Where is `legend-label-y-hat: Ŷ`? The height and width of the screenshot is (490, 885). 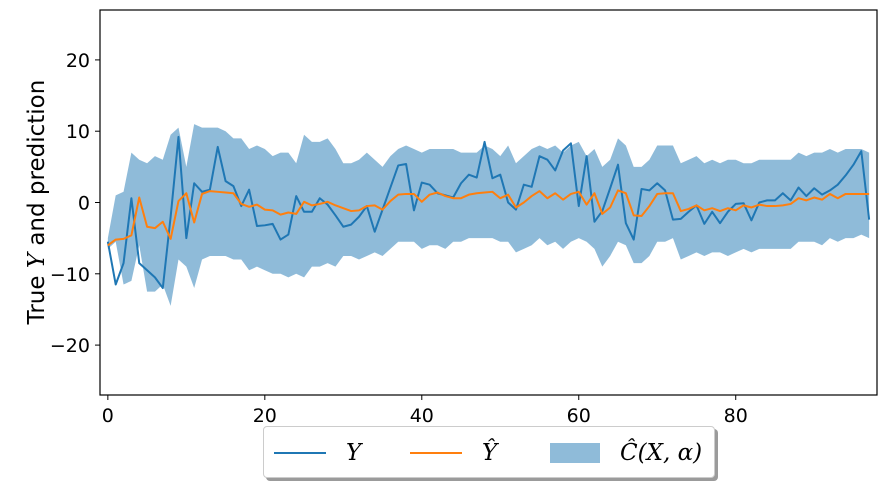
legend-label-y-hat: Ŷ is located at coordinates (490, 453).